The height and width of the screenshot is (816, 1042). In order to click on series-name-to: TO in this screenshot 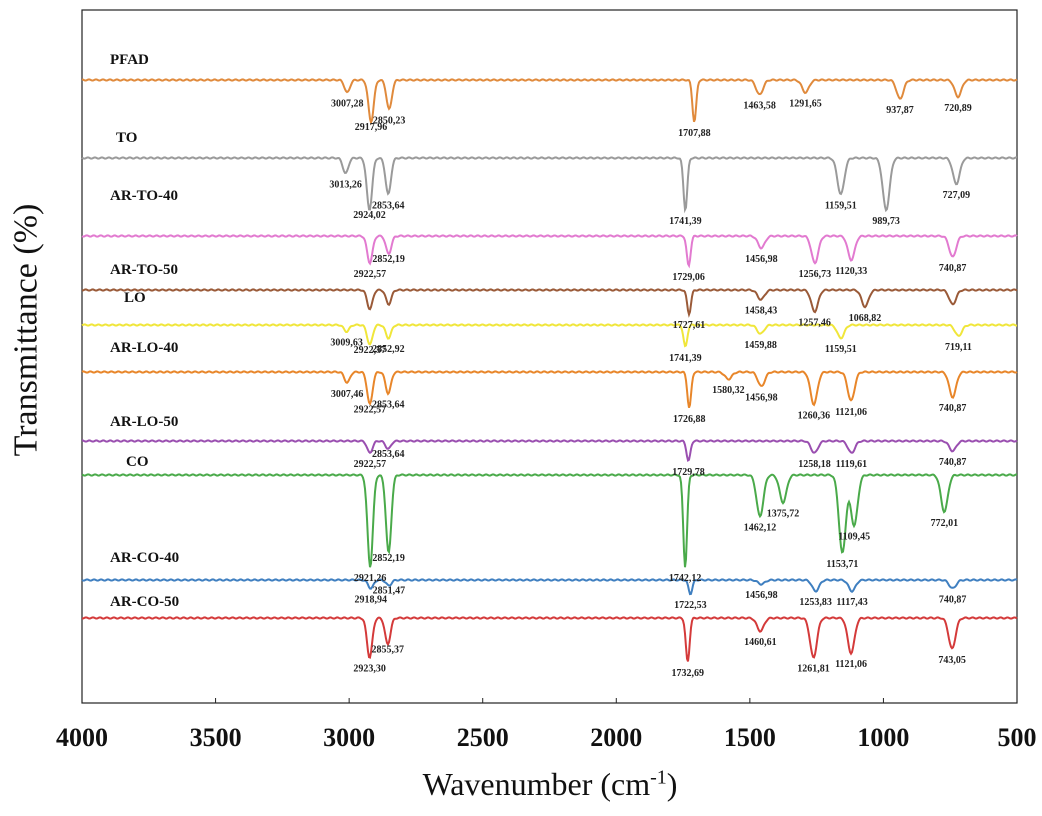, I will do `click(126, 138)`.